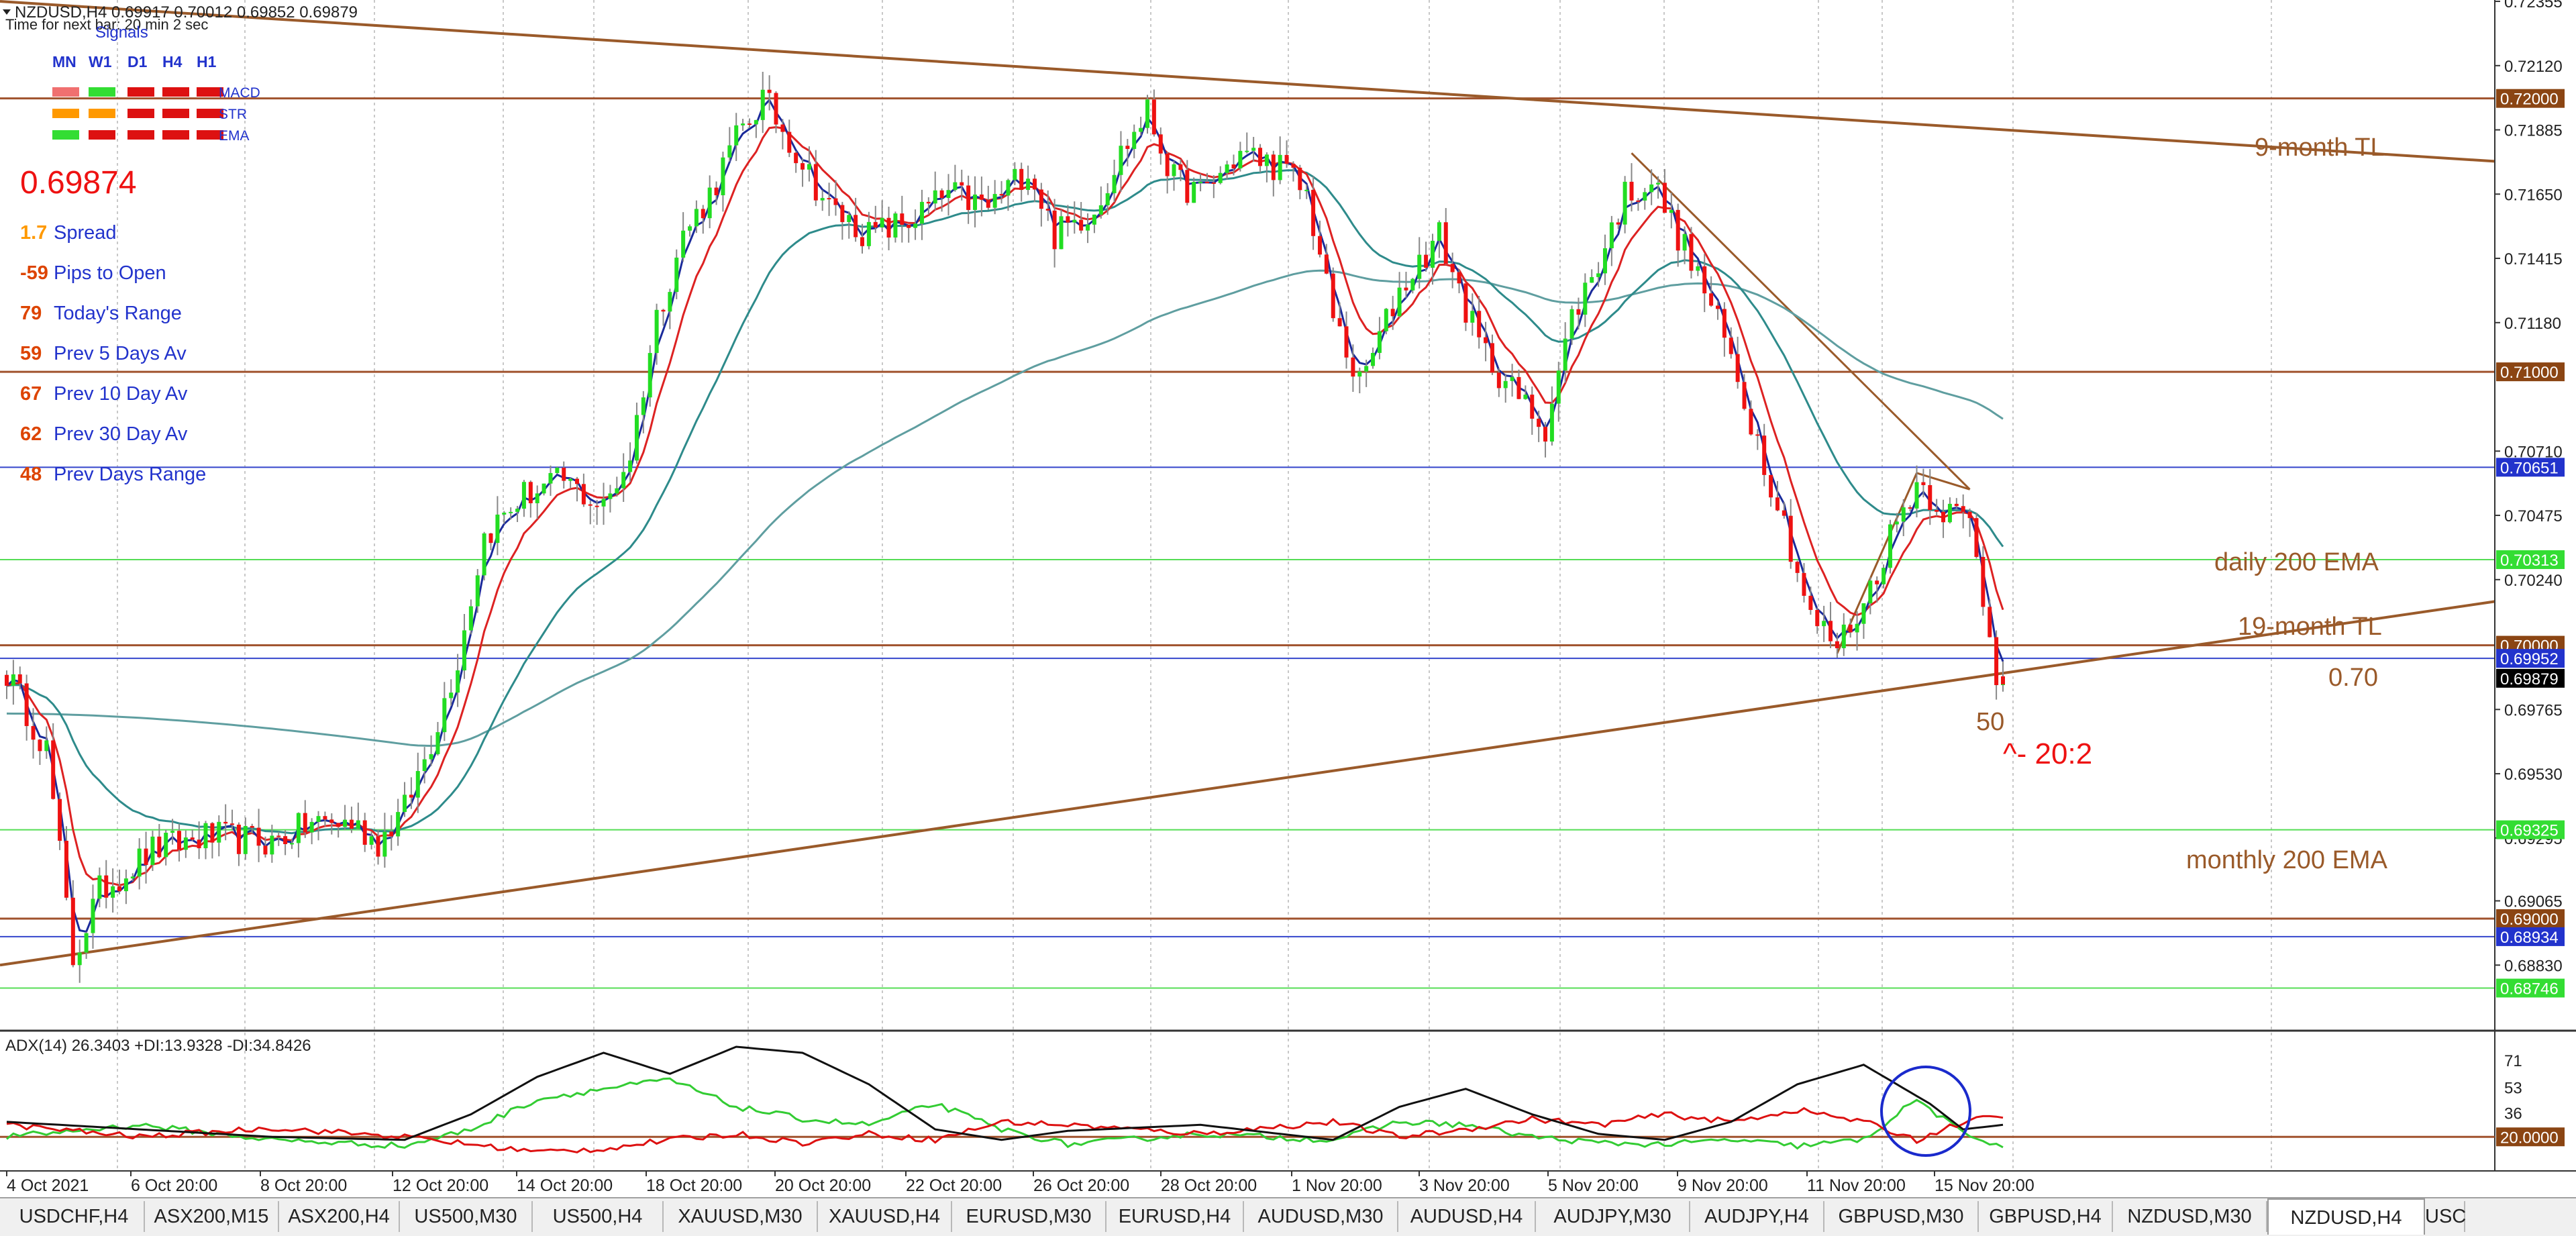 This screenshot has height=1236, width=2576. Describe the element at coordinates (1467, 1216) in the screenshot. I see `tab-audusd-h4: AUDUSD,H4` at that location.